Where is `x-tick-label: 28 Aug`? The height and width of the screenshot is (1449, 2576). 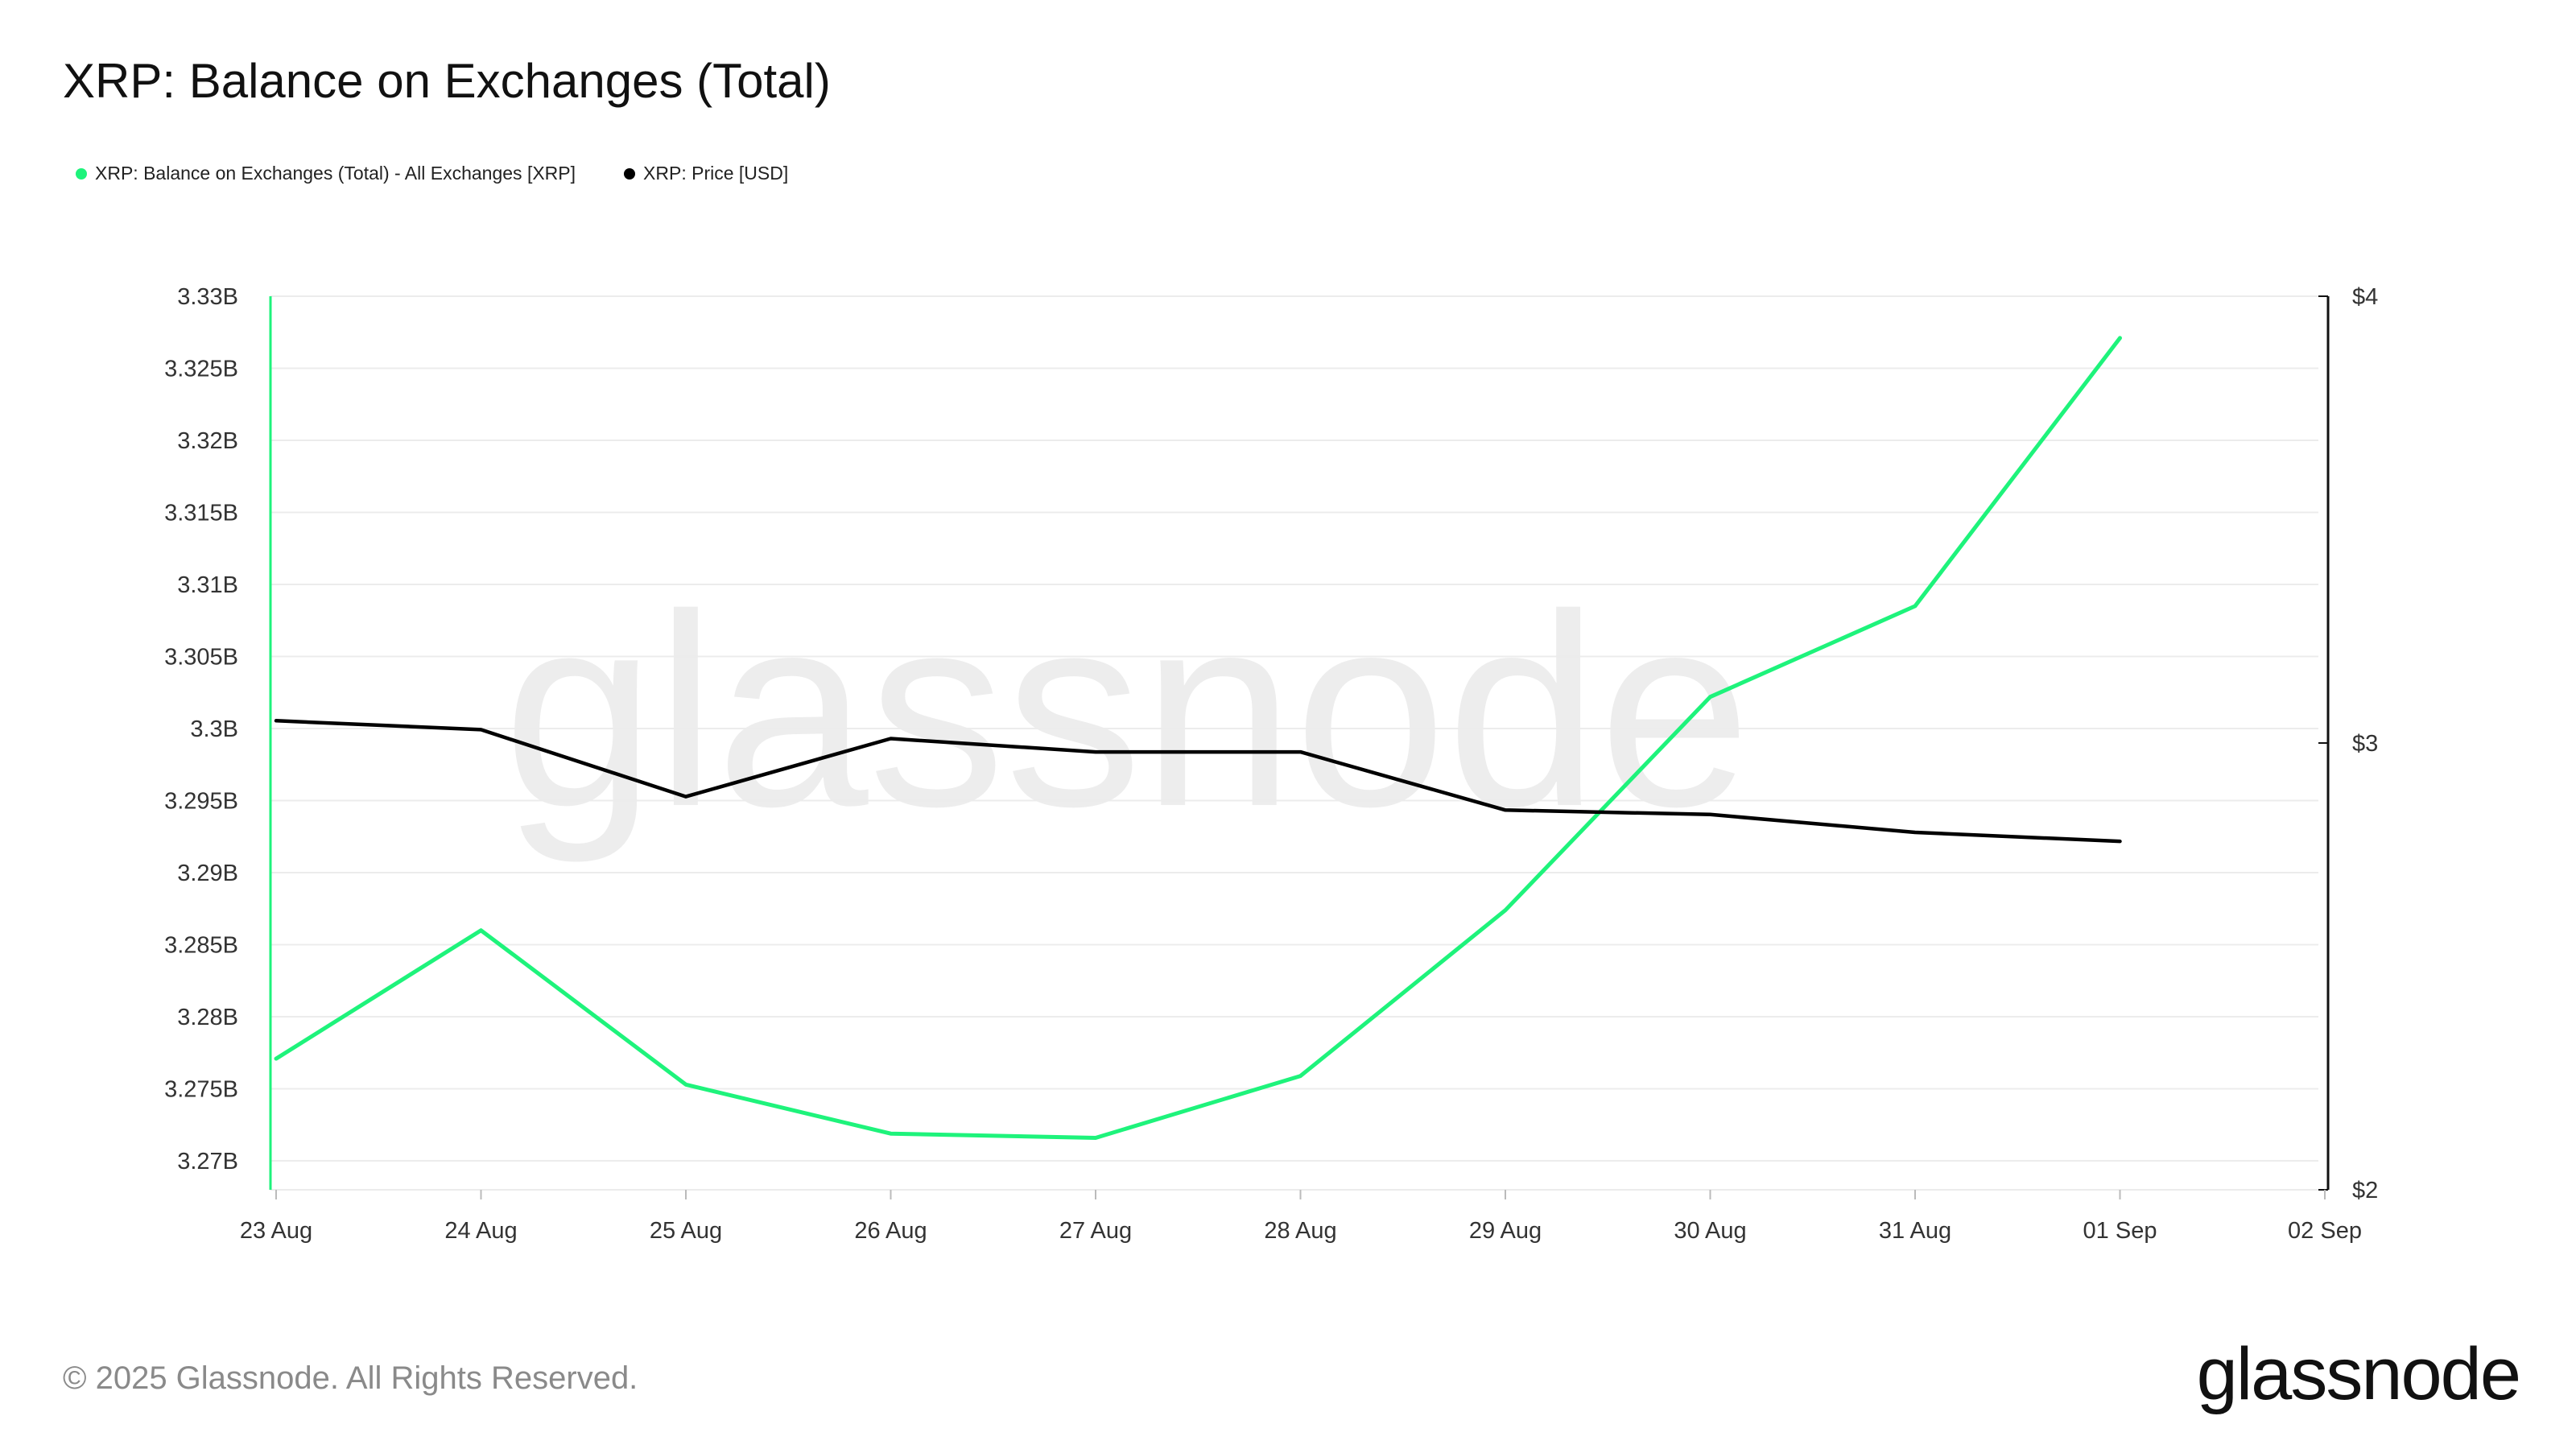 x-tick-label: 28 Aug is located at coordinates (1300, 1231).